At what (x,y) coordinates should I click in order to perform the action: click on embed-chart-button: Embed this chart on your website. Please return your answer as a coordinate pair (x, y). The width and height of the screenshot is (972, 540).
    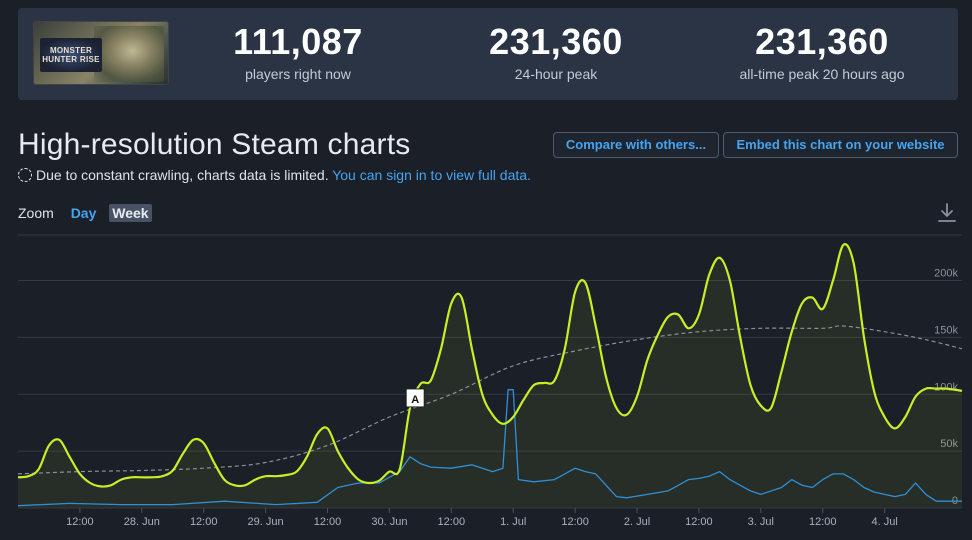
    Looking at the image, I should click on (840, 145).